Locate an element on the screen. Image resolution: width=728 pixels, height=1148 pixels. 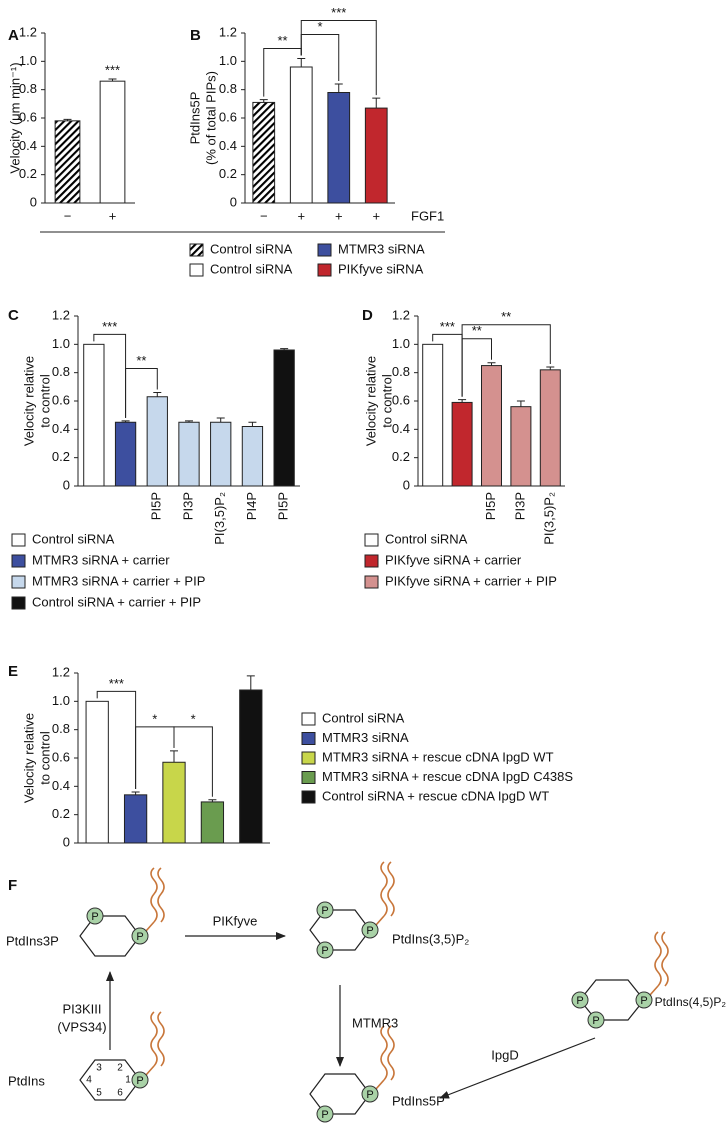
panel-letter: F is located at coordinates (12, 885).